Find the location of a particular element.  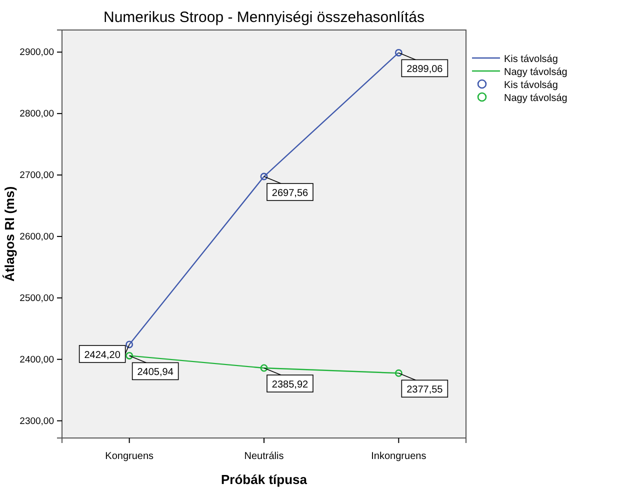

data-label: 2697,56 is located at coordinates (290, 194).